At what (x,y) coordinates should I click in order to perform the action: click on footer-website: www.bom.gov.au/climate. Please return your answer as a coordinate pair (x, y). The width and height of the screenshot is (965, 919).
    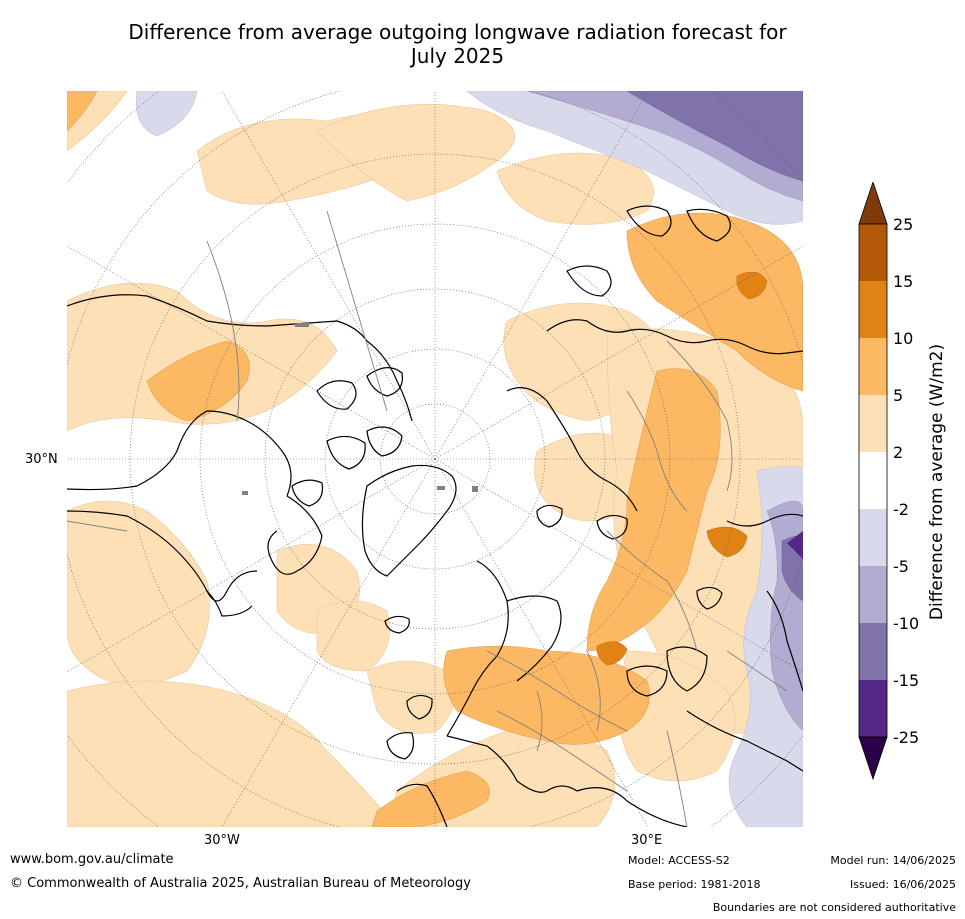
    Looking at the image, I should click on (92, 859).